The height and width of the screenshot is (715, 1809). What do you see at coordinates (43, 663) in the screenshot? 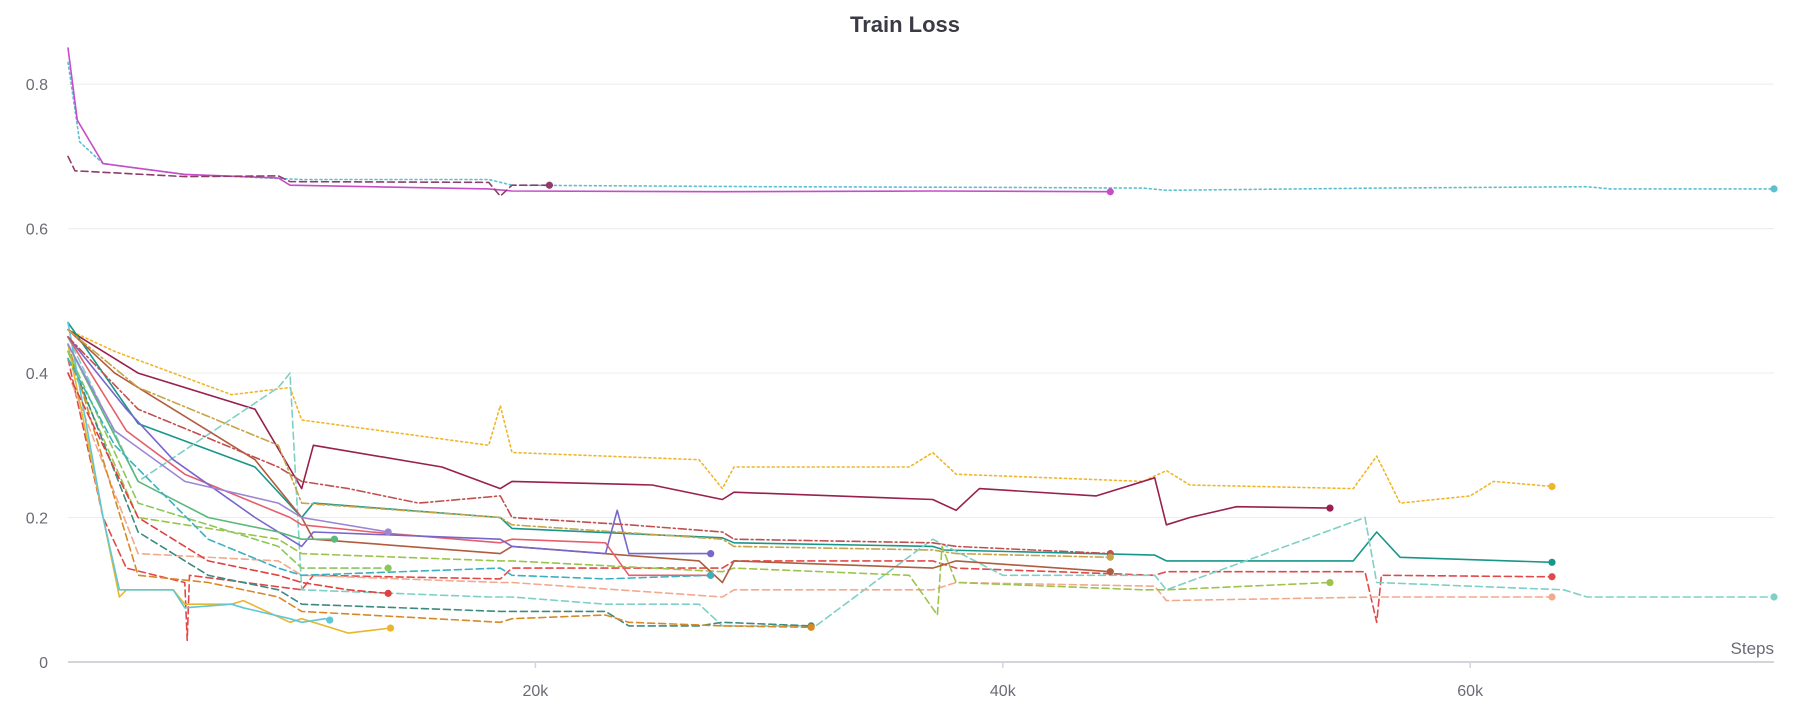
I see `y-tick-label: 0` at bounding box center [43, 663].